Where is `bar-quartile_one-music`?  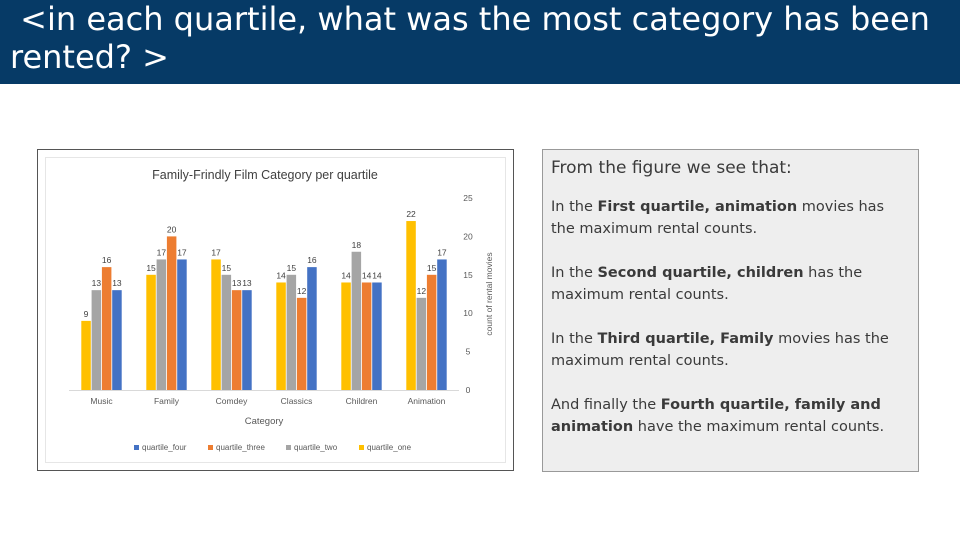
bar-quartile_one-music is located at coordinates (86, 355).